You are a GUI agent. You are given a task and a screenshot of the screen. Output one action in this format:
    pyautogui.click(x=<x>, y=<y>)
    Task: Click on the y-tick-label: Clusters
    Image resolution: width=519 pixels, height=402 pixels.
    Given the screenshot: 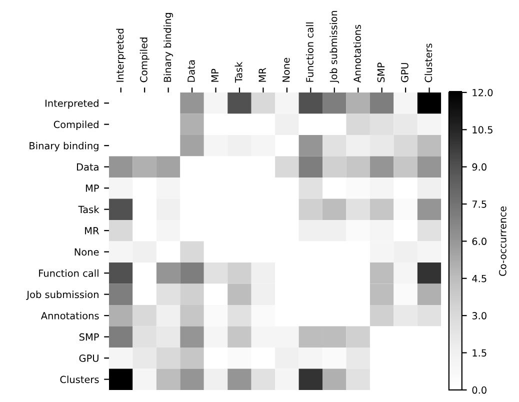 What is the action you would take?
    pyautogui.click(x=79, y=380)
    